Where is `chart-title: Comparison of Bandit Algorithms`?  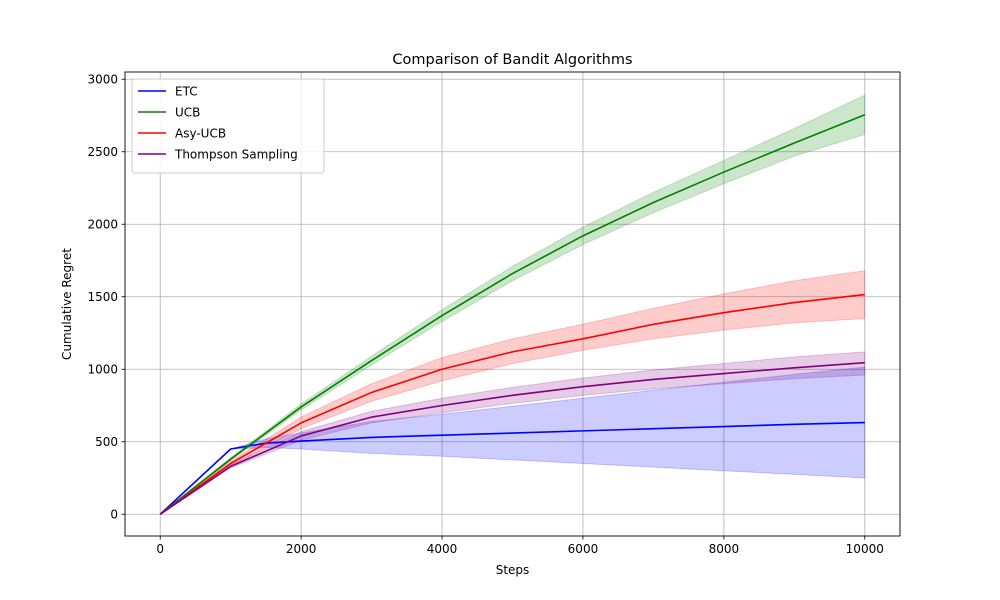 chart-title: Comparison of Bandit Algorithms is located at coordinates (512, 60).